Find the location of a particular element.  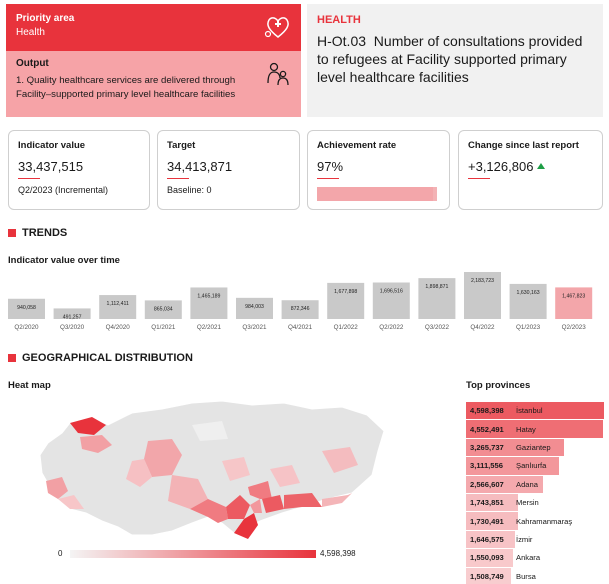

card-title: Change since last report is located at coordinates (523, 145).